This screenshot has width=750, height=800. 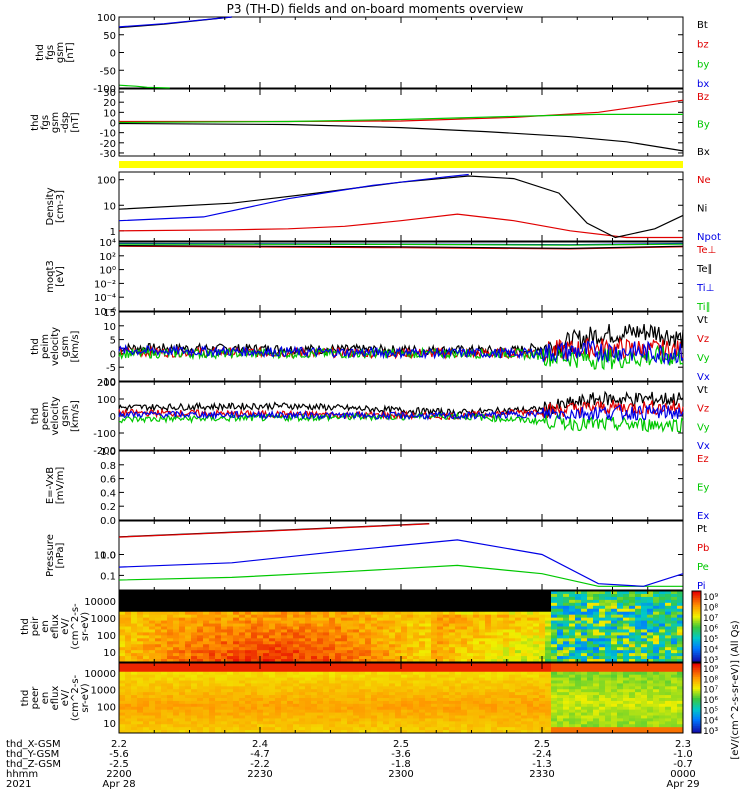 I want to click on colorbar-tick-label: 10⁴, so click(x=710, y=722).